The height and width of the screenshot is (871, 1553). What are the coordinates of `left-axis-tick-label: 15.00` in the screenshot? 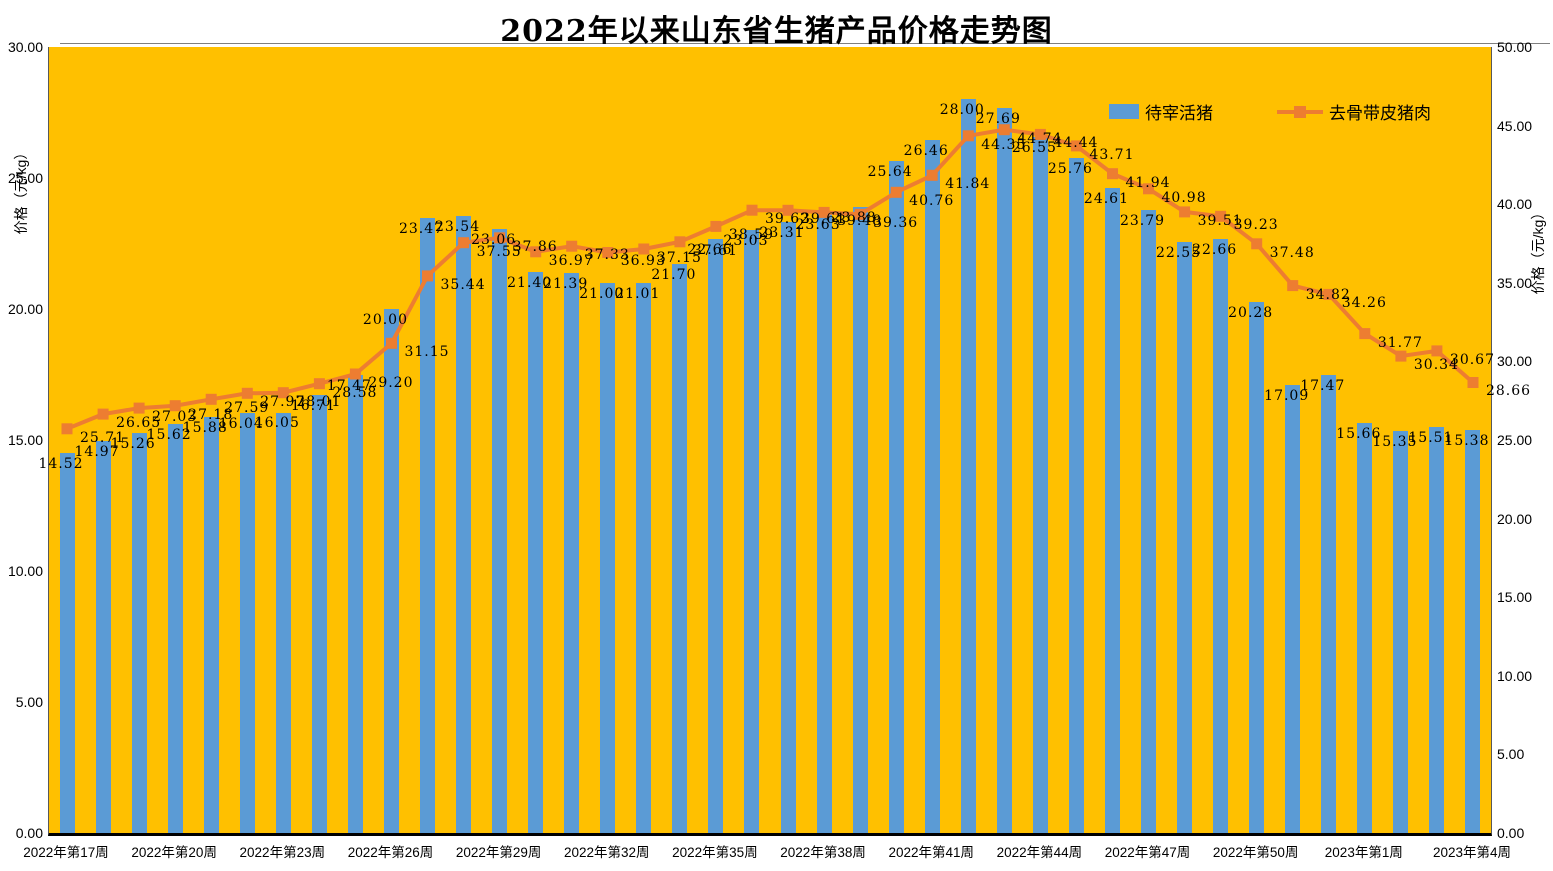 It's located at (25, 440).